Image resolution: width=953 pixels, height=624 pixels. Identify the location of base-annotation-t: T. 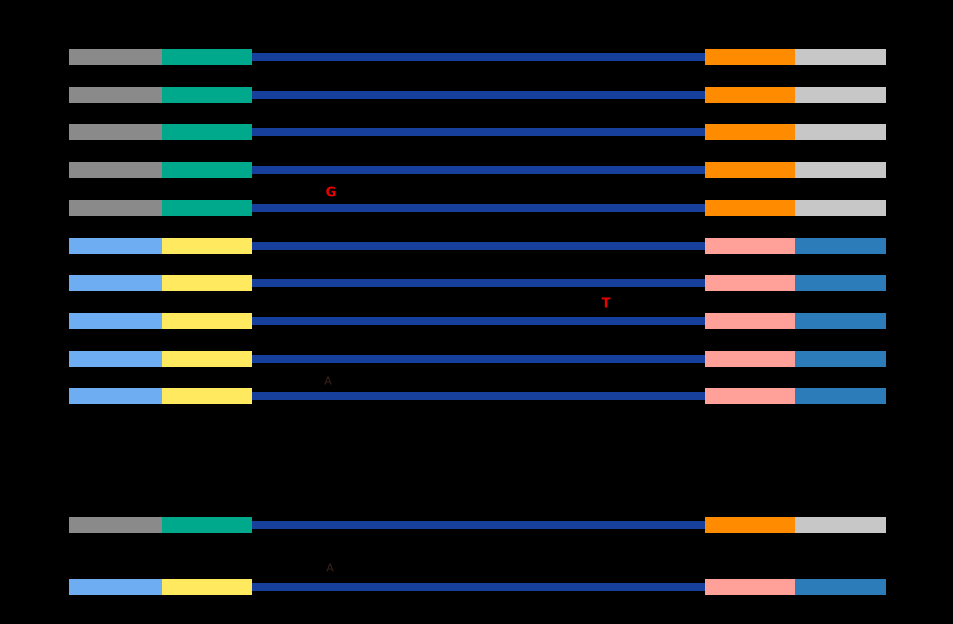
(606, 304).